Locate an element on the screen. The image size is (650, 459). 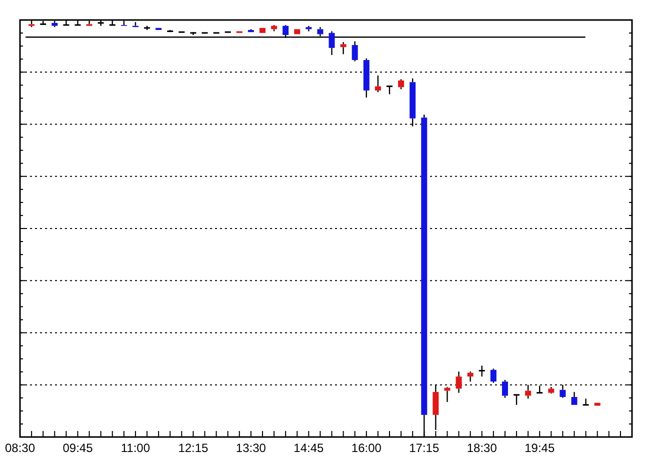
x-tick-label: 19:45 is located at coordinates (539, 448).